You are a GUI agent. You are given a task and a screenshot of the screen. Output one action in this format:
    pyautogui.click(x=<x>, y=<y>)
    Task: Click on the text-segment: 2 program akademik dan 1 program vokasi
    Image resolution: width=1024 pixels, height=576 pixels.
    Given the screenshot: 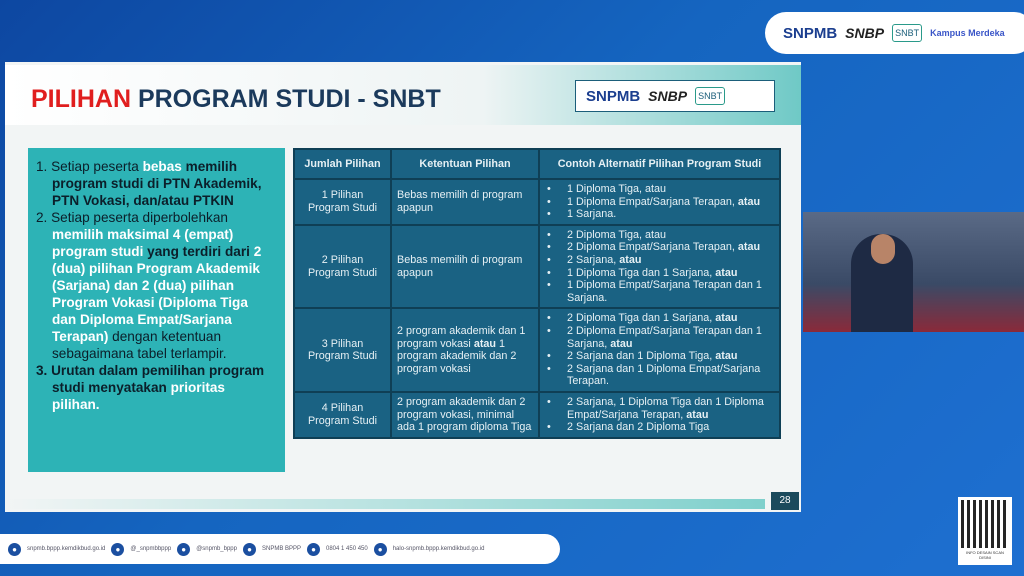 What is the action you would take?
    pyautogui.click(x=461, y=337)
    